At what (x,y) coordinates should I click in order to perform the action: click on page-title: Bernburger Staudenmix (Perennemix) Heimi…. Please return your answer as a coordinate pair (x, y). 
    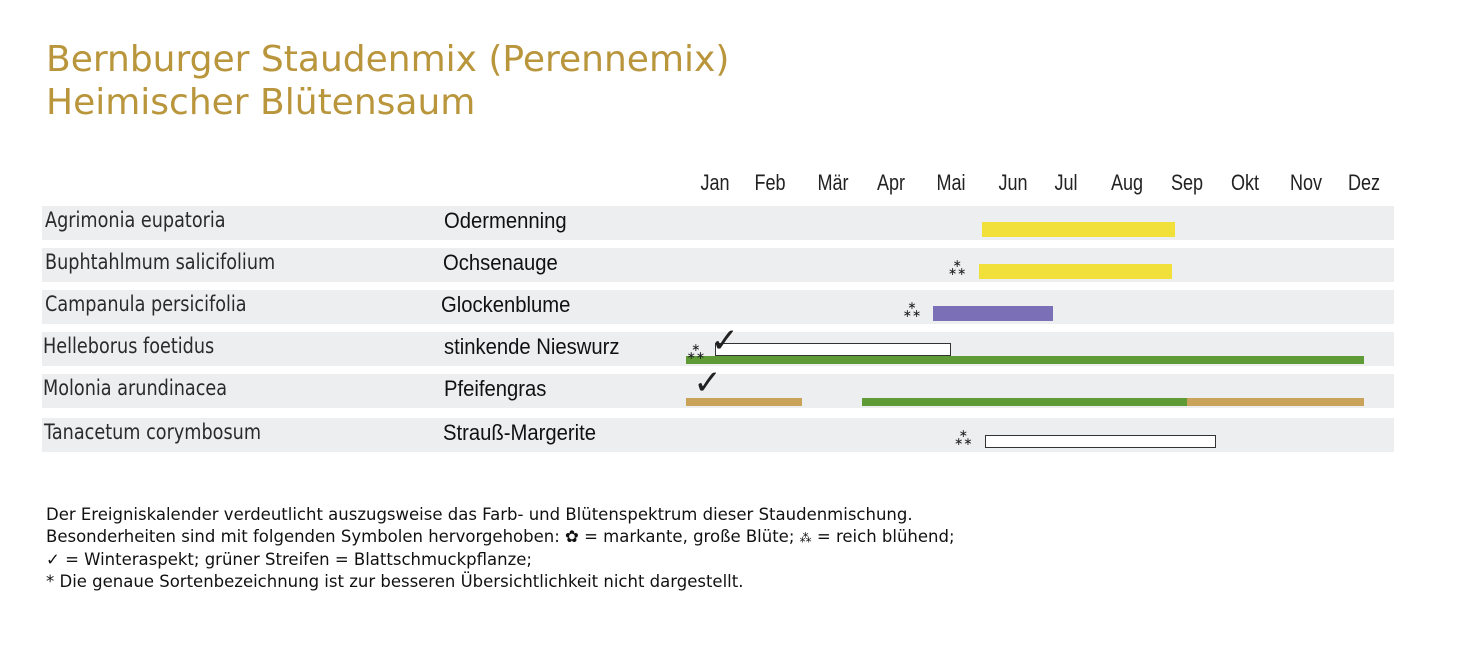
    Looking at the image, I should click on (387, 81).